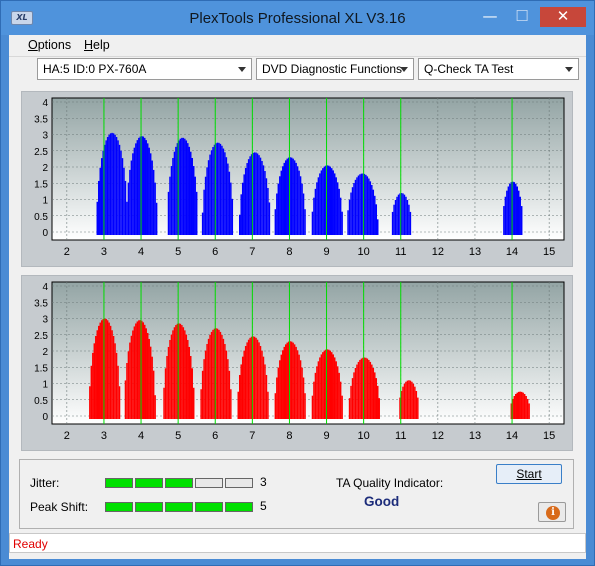 Image resolution: width=595 pixels, height=566 pixels. I want to click on y-tick-label: 0.5, so click(41, 401).